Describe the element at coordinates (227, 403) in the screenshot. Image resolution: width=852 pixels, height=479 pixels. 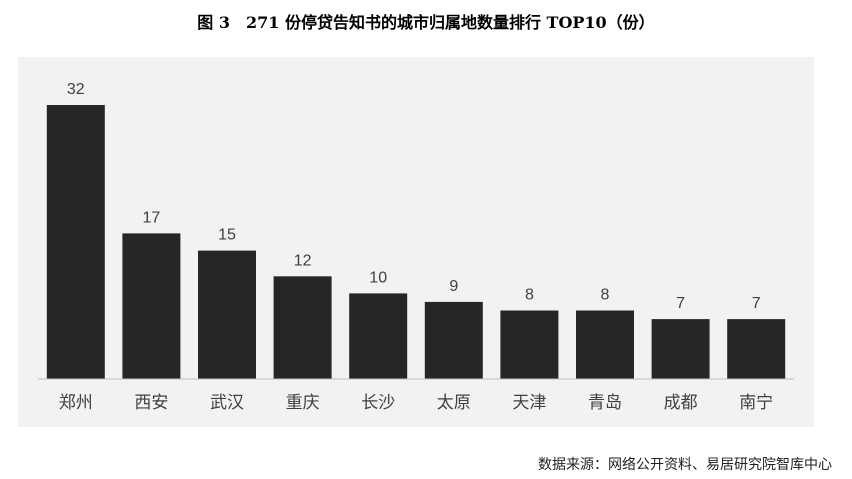
I see `category-label: 武汉` at that location.